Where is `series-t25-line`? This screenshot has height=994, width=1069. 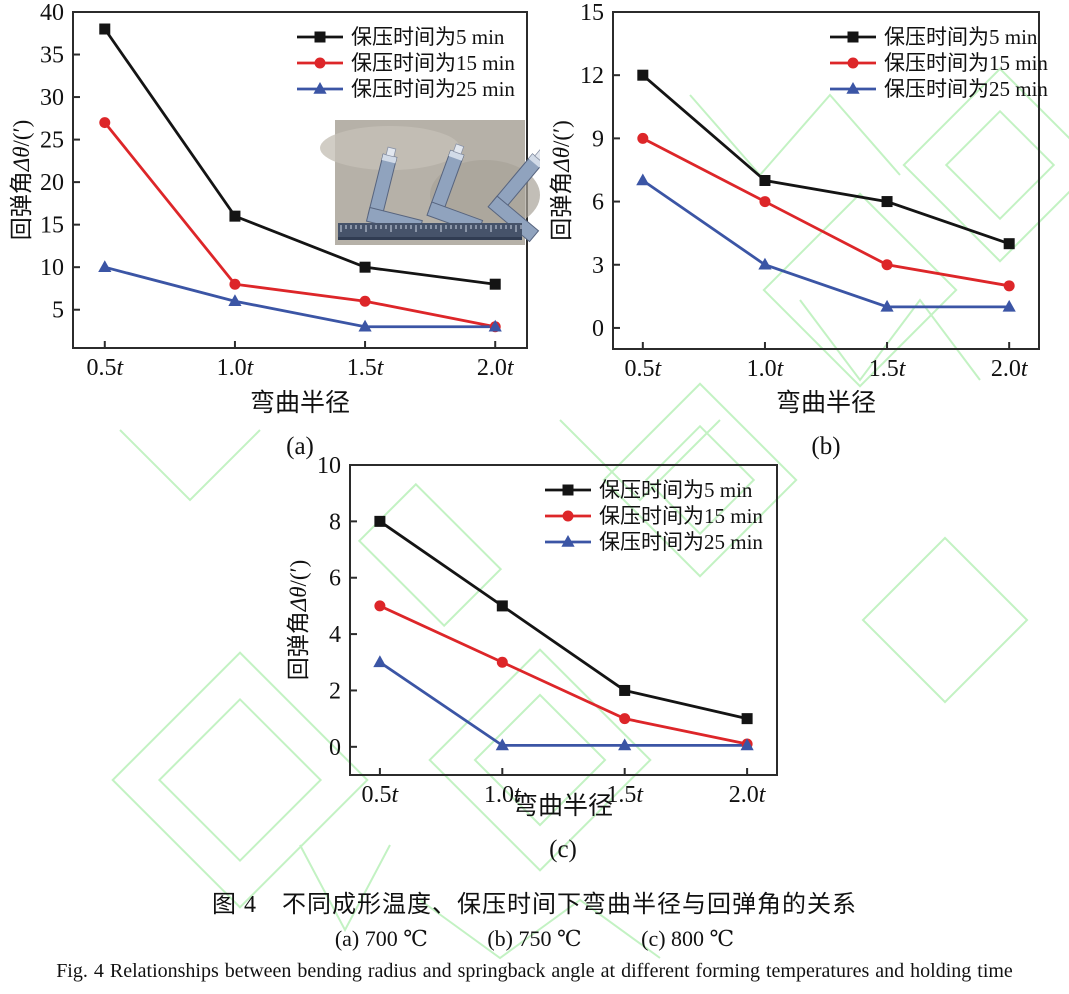
series-t25-line is located at coordinates (300, 297).